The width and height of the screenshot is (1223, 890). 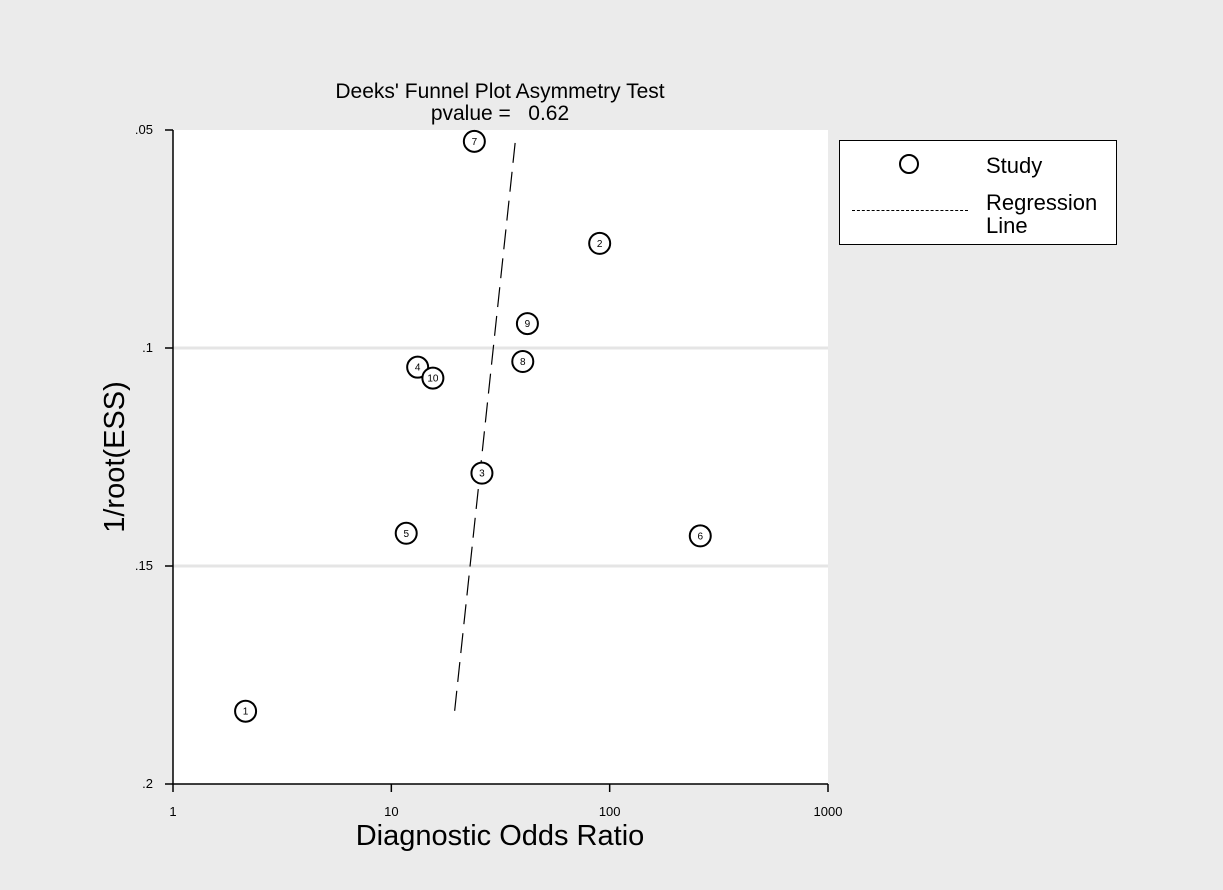 I want to click on study-point-label: 10, so click(x=433, y=379).